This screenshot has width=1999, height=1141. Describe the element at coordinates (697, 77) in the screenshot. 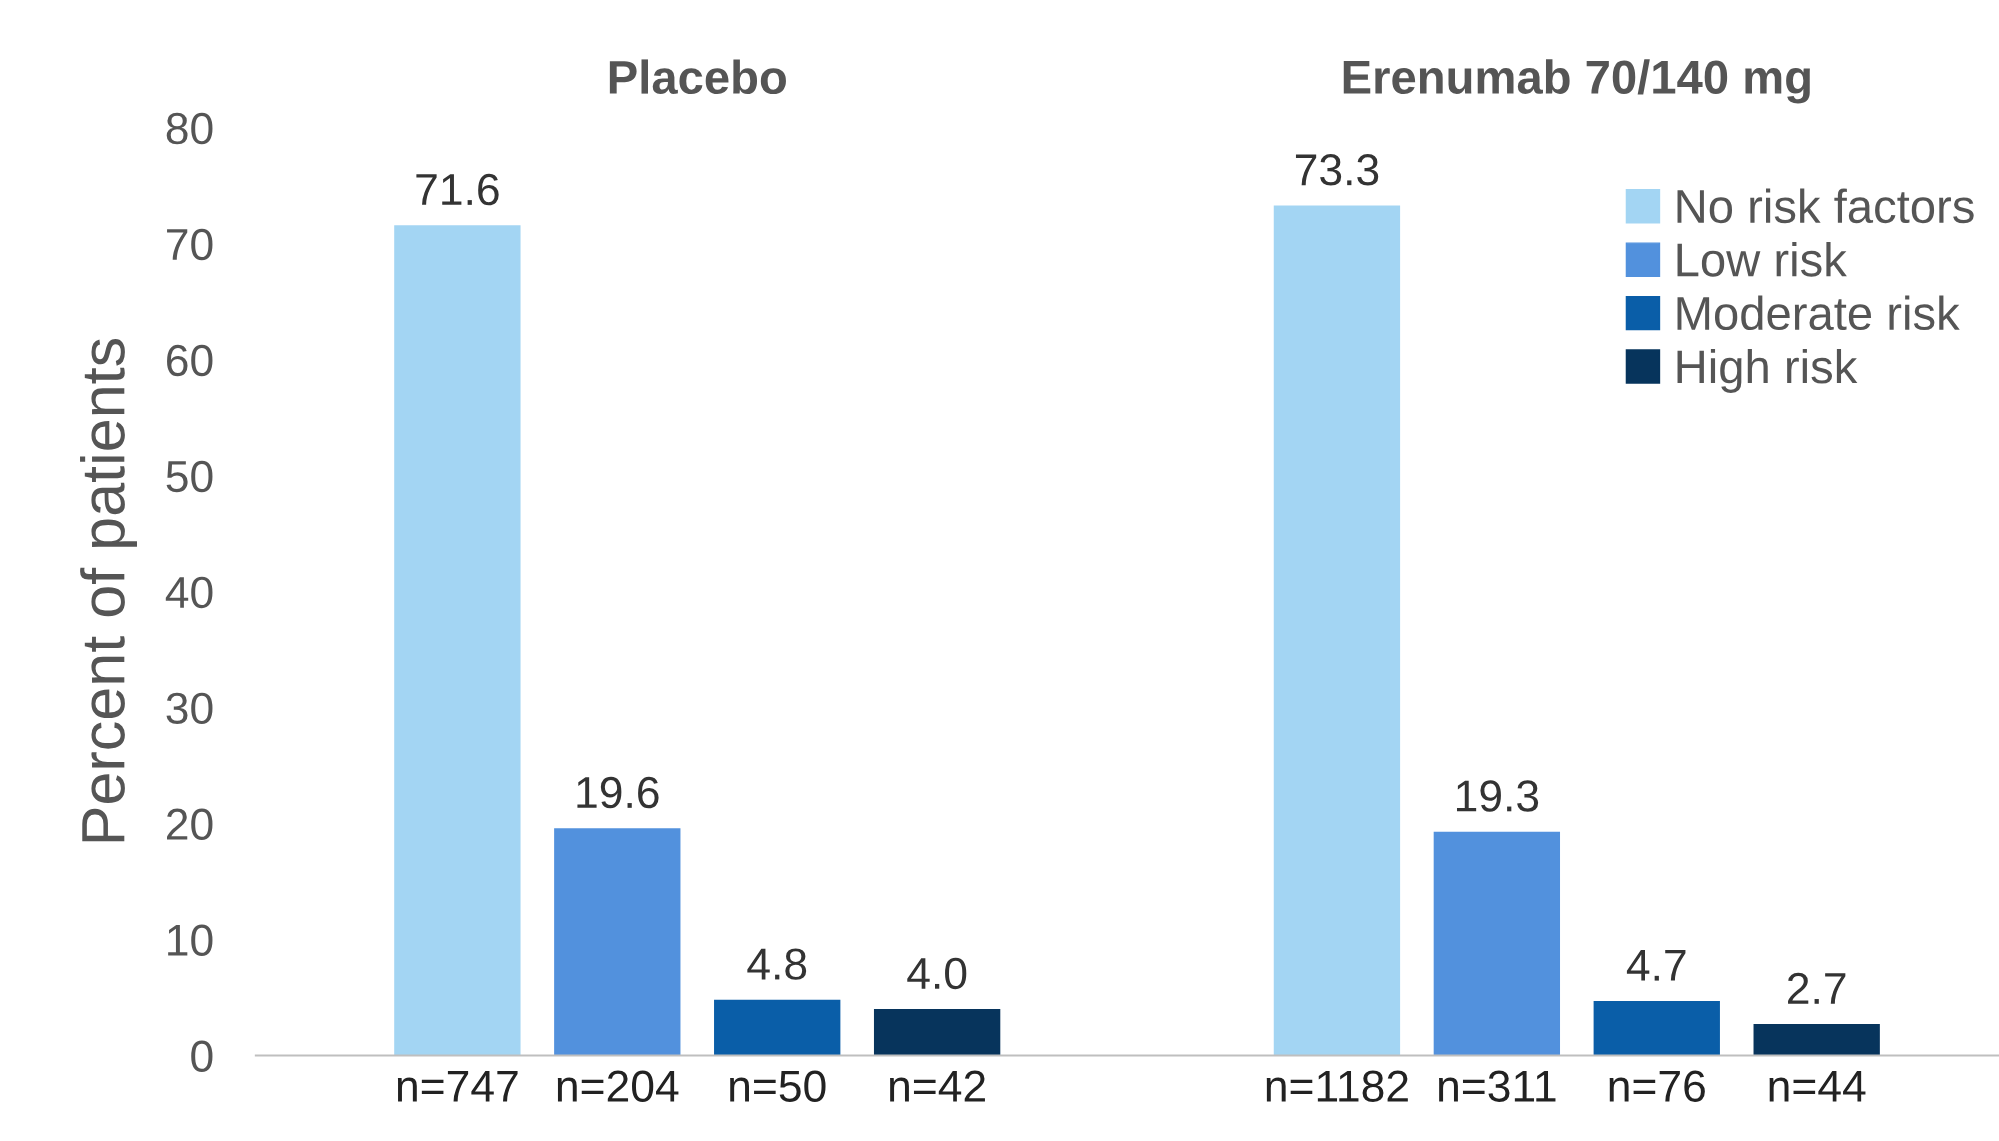

I see `text: Placebo` at that location.